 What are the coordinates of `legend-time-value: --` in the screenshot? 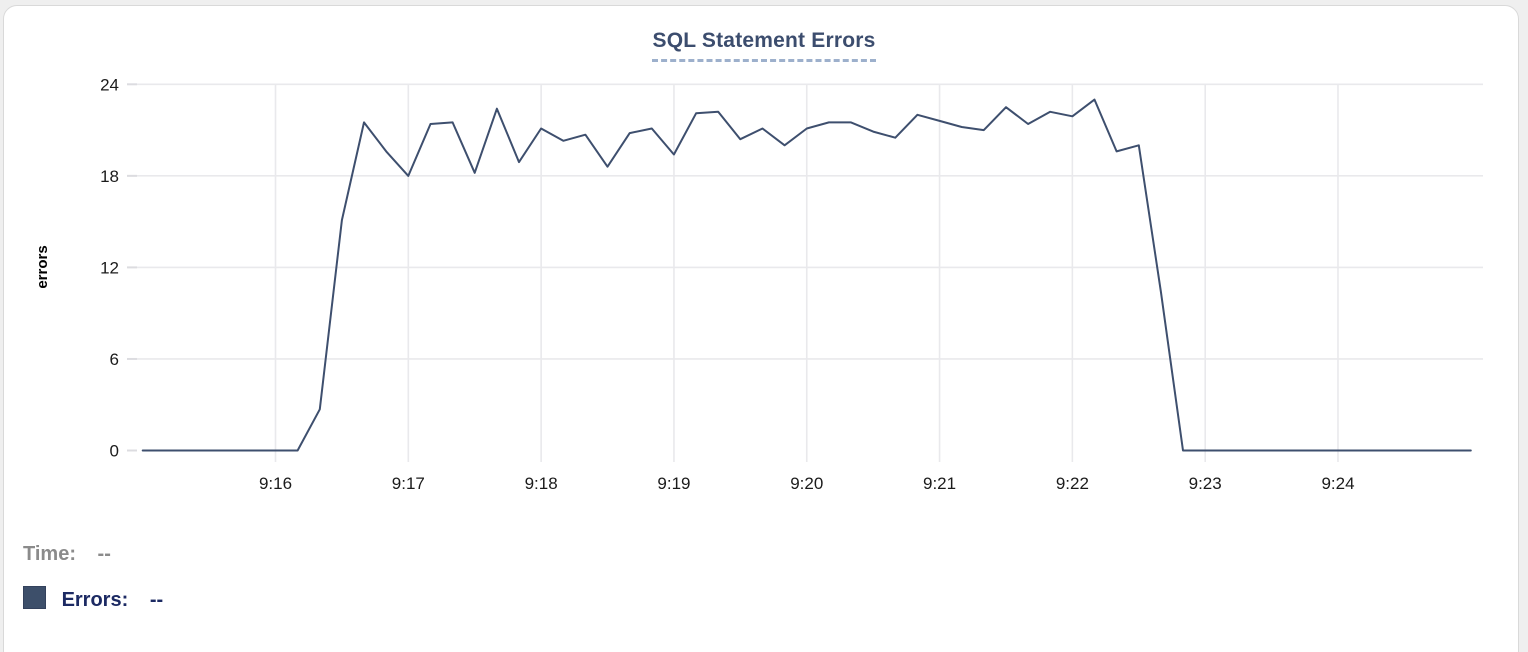 It's located at (104, 554).